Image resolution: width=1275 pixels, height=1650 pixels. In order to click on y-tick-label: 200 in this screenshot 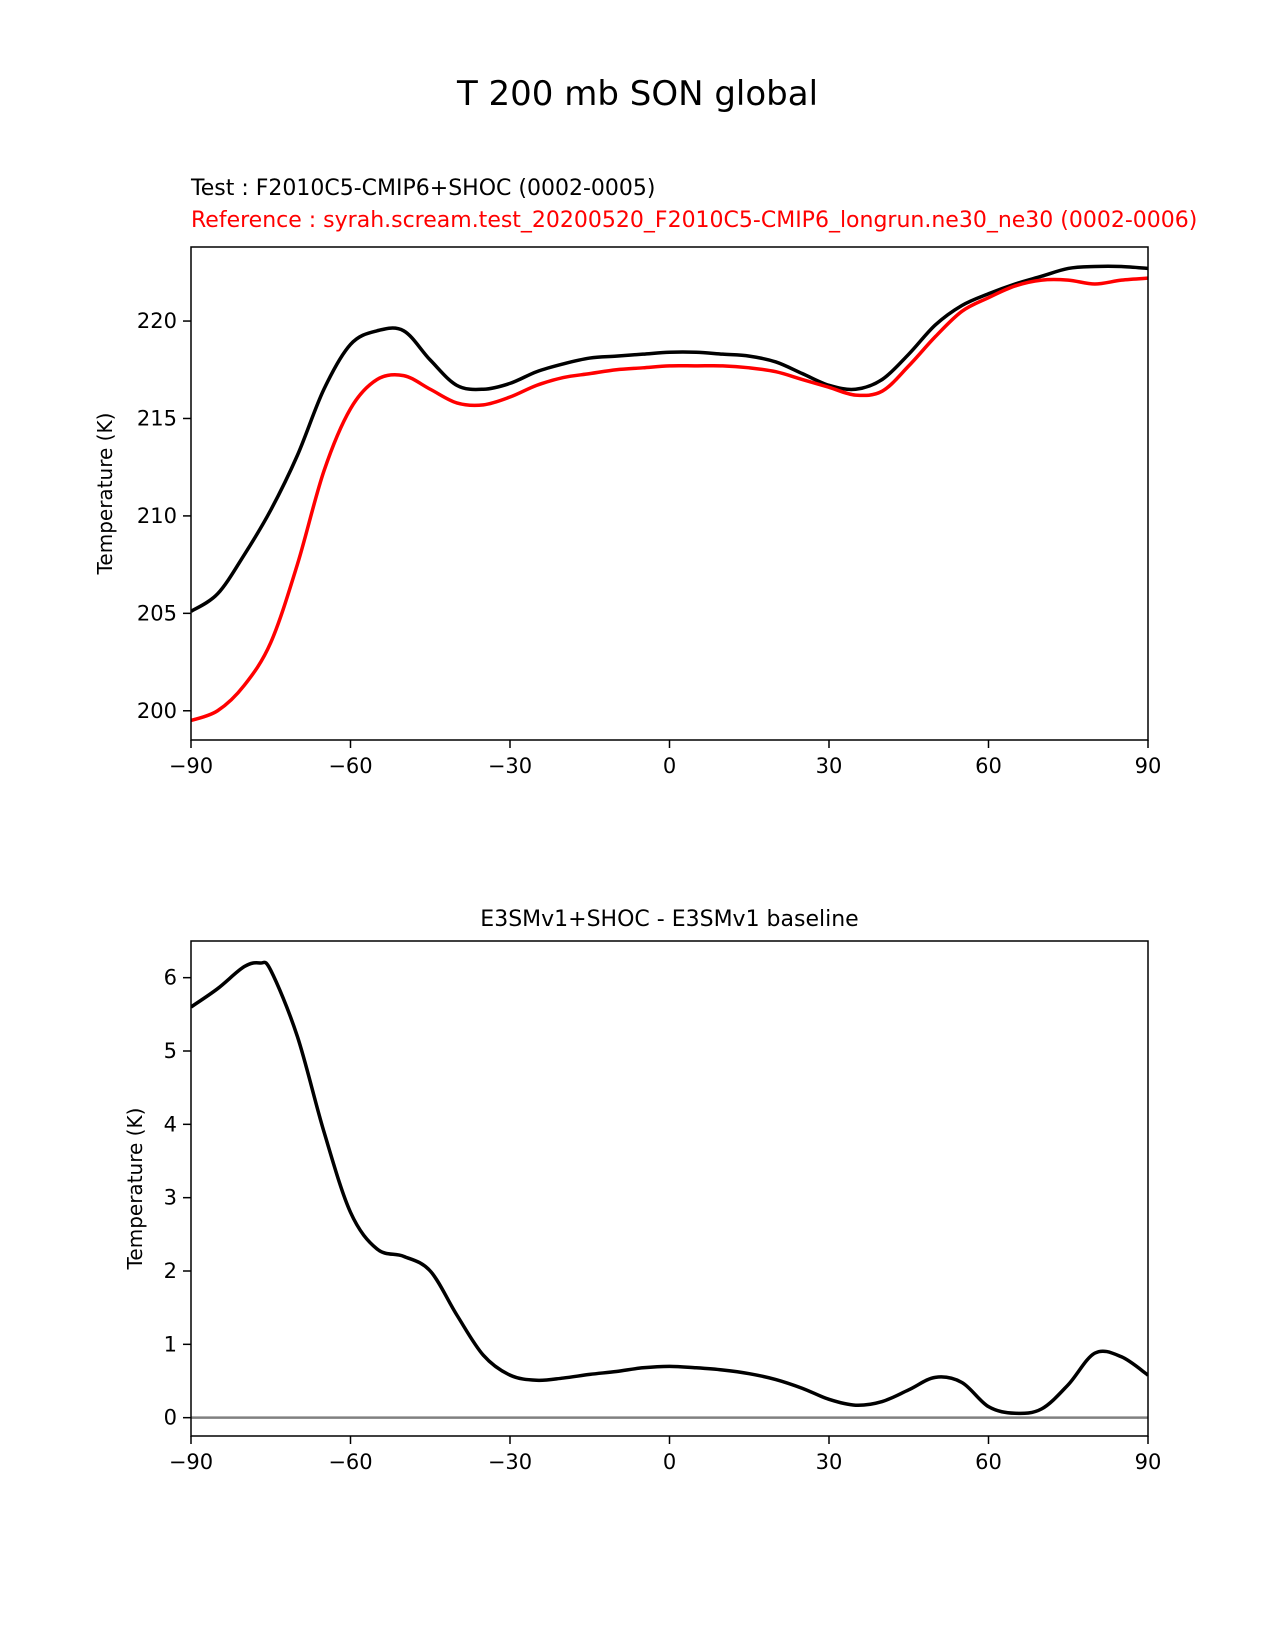, I will do `click(157, 711)`.